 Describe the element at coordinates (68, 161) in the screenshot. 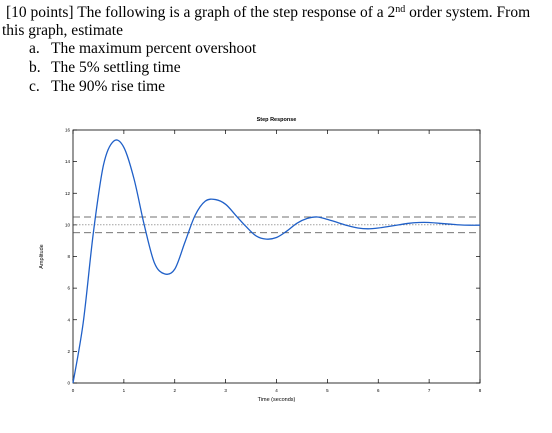

I see `y-tick-label: 14` at that location.